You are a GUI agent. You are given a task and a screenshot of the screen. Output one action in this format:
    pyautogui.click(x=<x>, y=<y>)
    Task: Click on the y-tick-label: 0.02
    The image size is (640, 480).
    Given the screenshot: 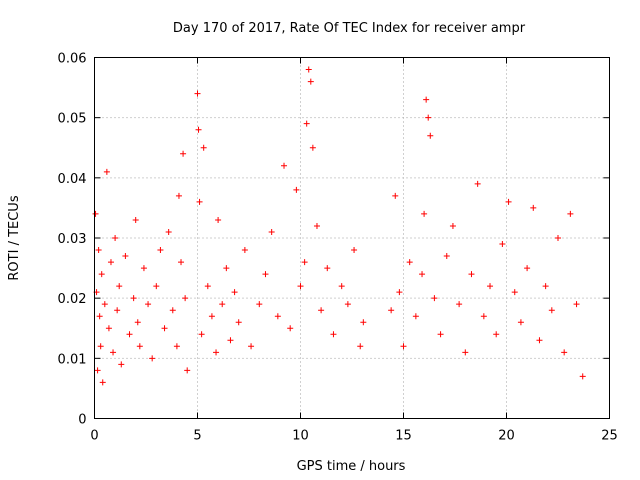 What is the action you would take?
    pyautogui.click(x=72, y=299)
    